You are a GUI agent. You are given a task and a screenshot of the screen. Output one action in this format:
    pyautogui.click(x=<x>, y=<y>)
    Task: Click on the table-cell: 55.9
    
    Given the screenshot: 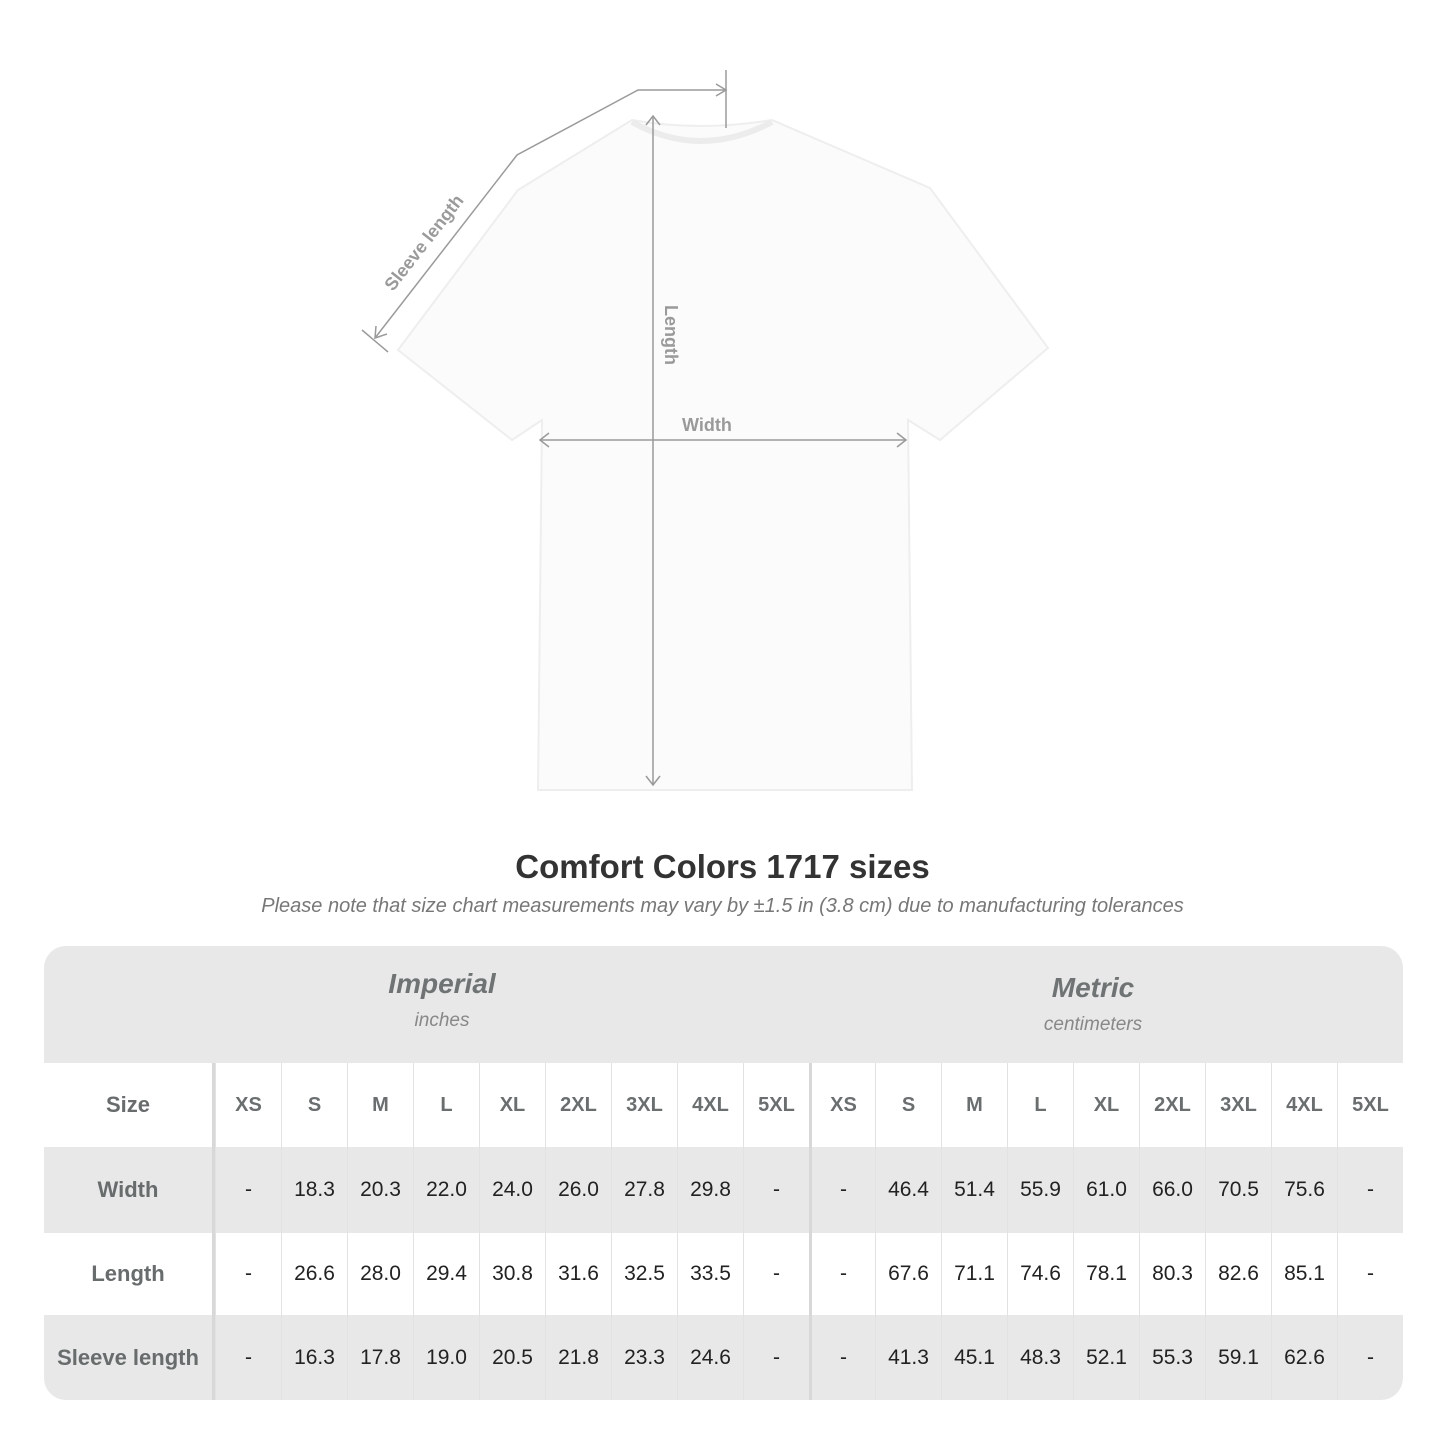 What is the action you would take?
    pyautogui.click(x=1040, y=1190)
    